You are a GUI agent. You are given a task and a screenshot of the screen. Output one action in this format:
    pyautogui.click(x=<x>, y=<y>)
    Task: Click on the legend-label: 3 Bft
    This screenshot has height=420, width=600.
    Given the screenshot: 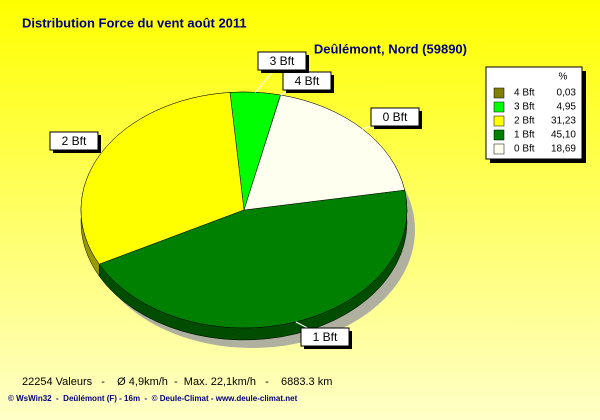 What is the action you would take?
    pyautogui.click(x=524, y=107)
    